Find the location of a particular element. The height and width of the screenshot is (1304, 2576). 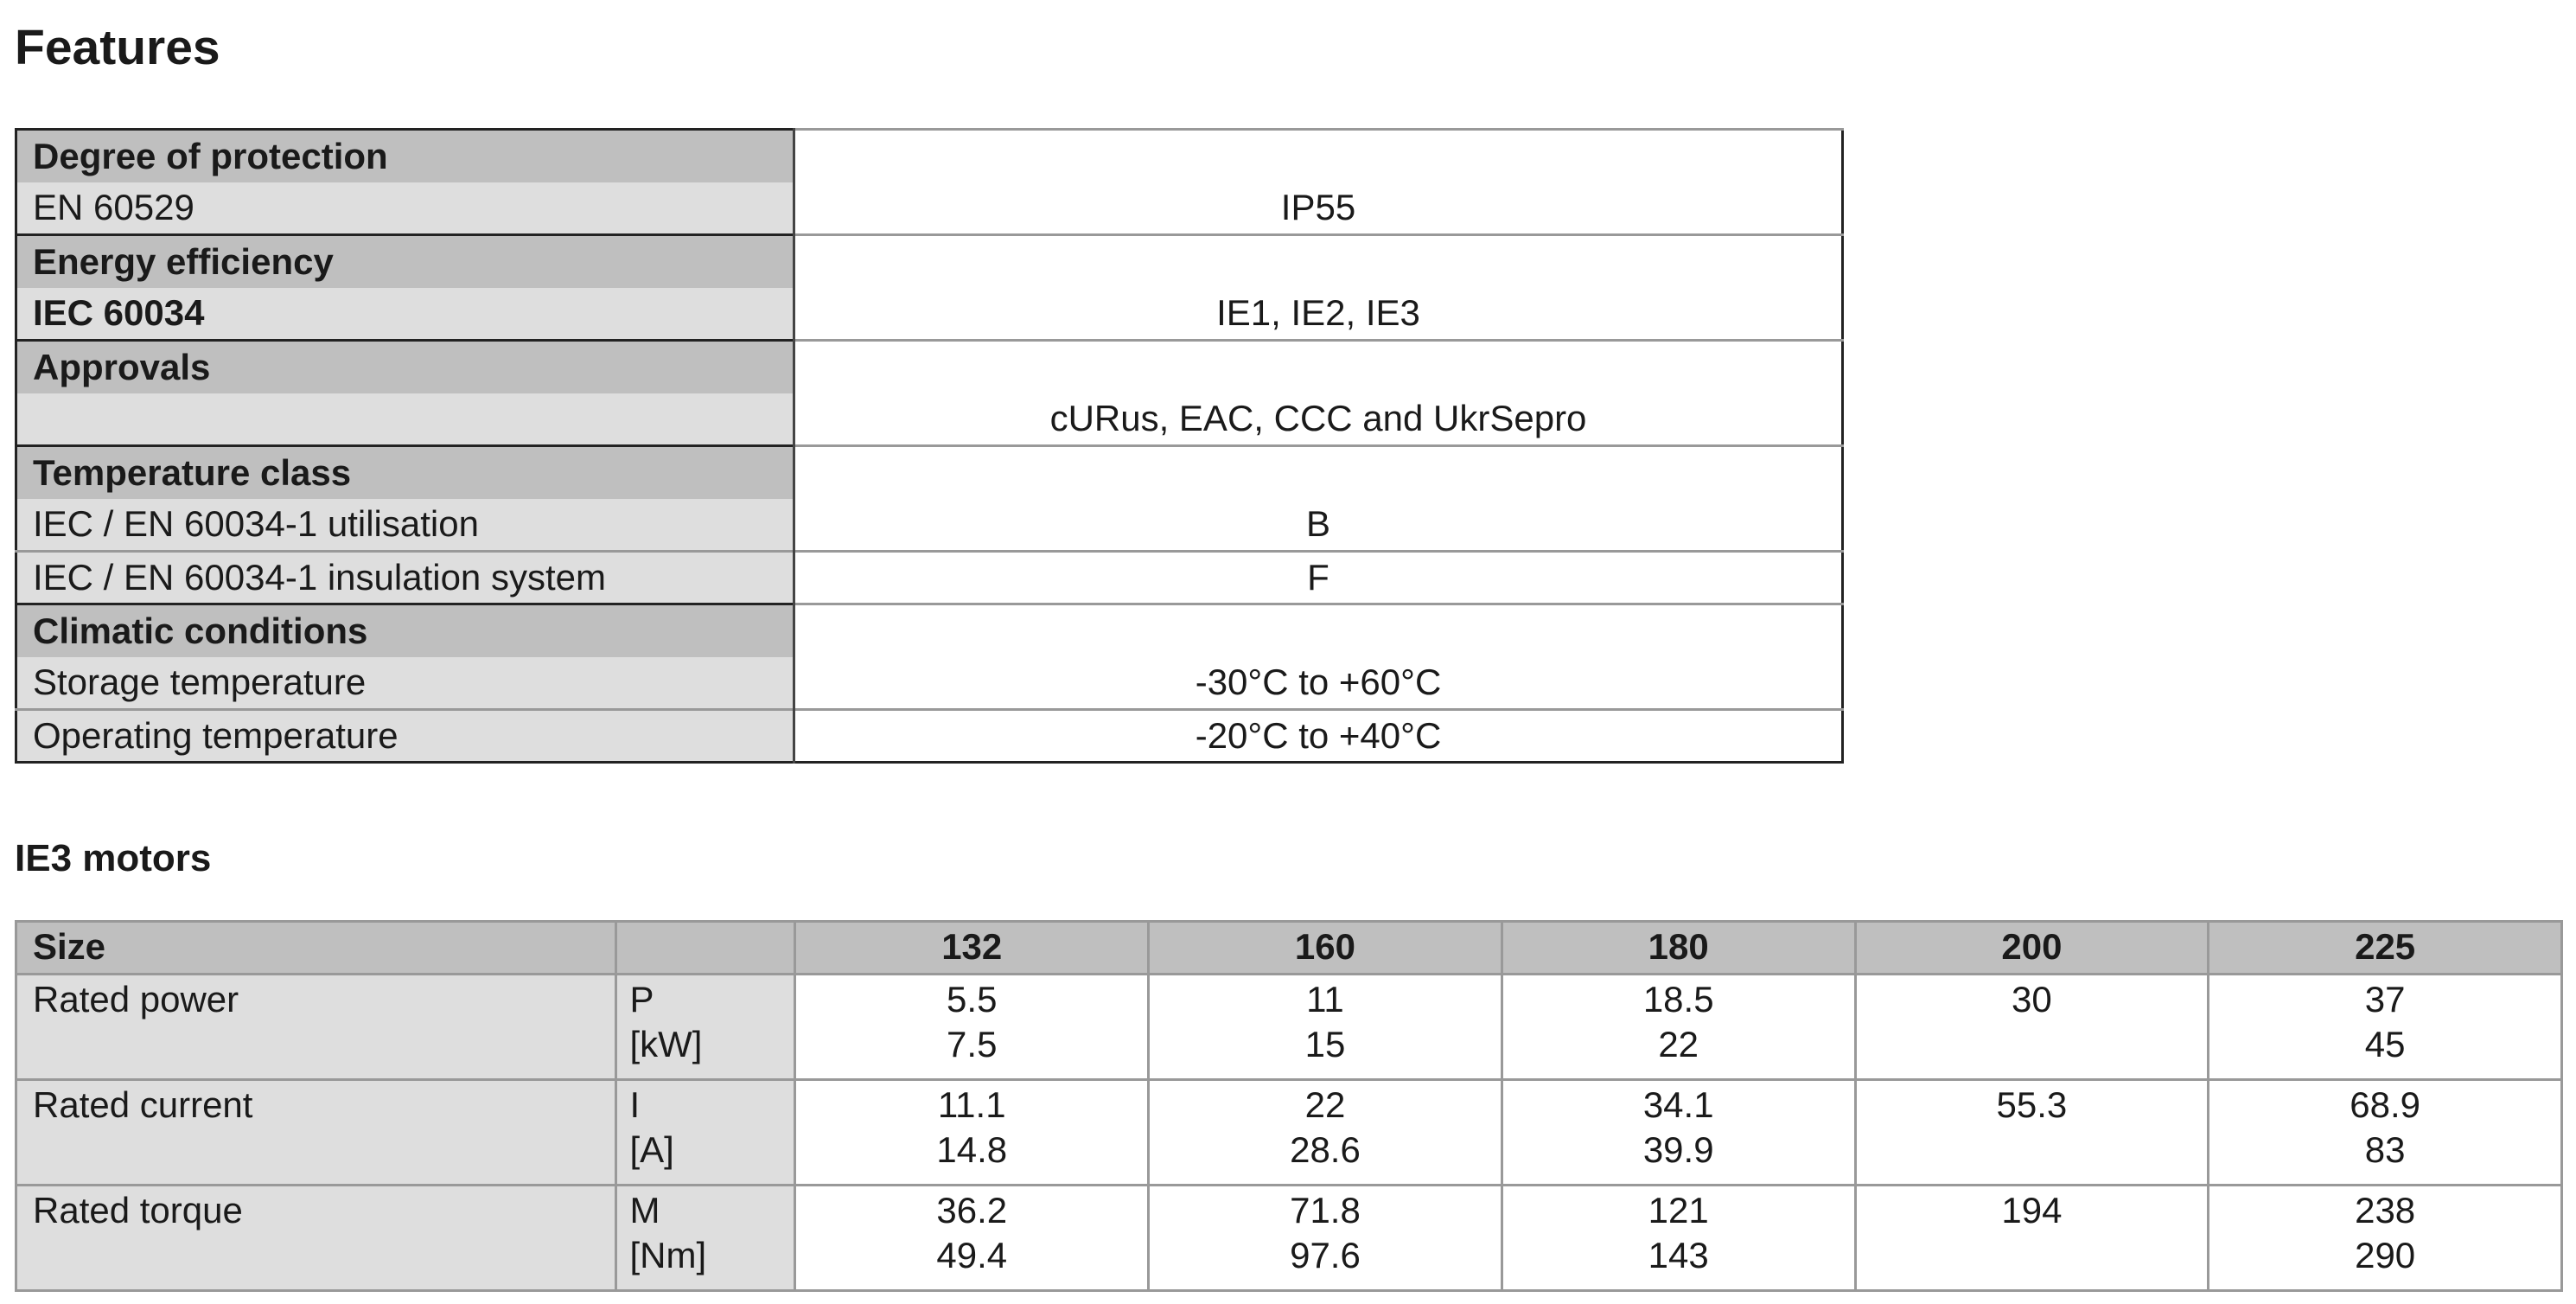

feature-value: IP55 is located at coordinates (1318, 208).